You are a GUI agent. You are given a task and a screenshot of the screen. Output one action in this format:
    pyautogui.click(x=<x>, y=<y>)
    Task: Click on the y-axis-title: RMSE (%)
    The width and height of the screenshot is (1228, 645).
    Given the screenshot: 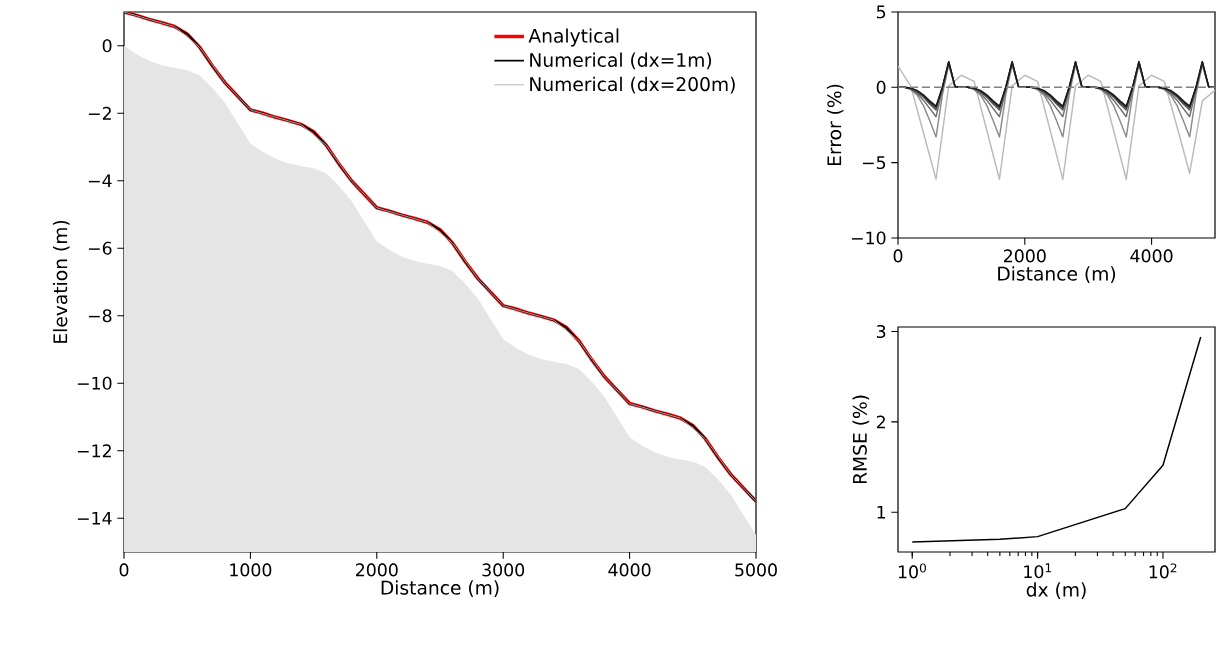 What is the action you would take?
    pyautogui.click(x=861, y=439)
    